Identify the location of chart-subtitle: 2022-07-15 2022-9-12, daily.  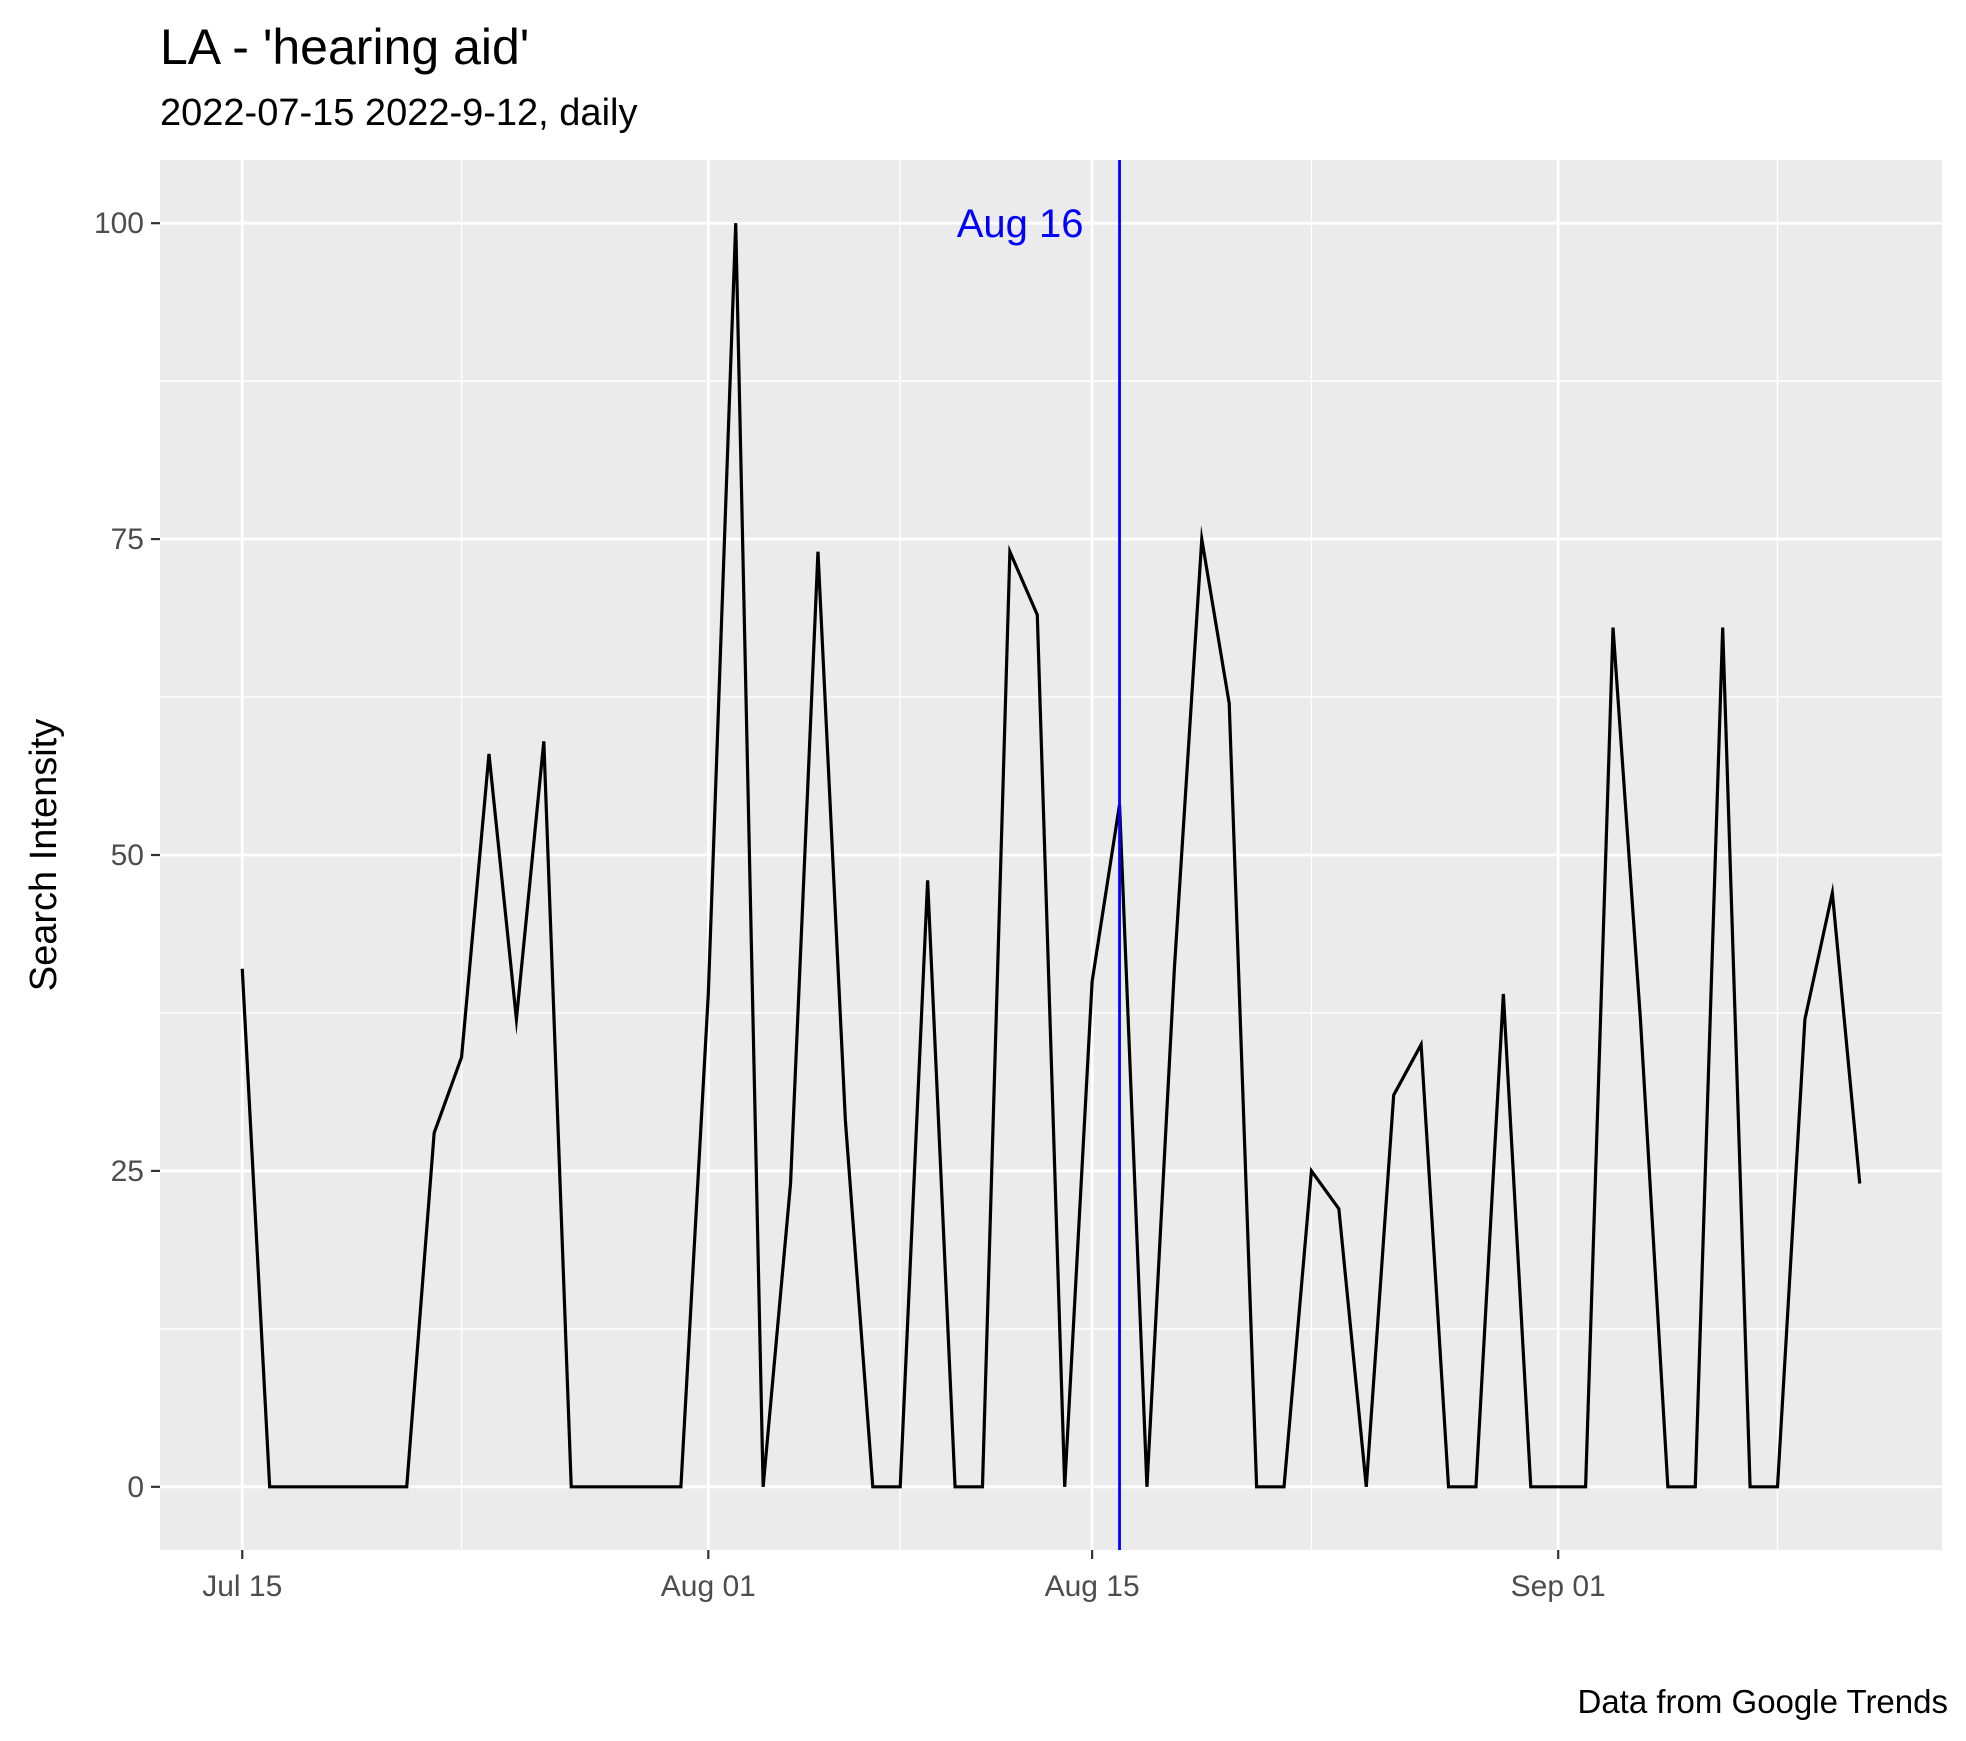
(399, 113).